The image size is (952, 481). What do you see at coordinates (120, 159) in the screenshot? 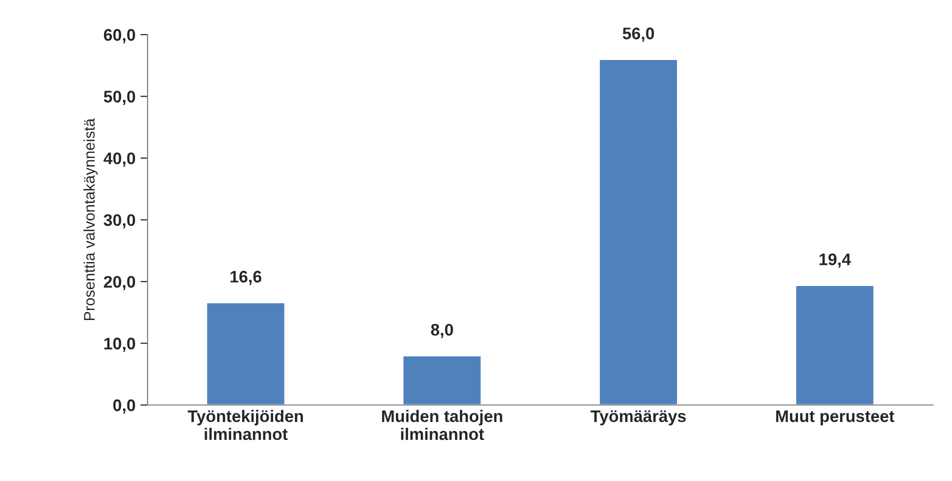
I see `y-tick-label: 40,0` at bounding box center [120, 159].